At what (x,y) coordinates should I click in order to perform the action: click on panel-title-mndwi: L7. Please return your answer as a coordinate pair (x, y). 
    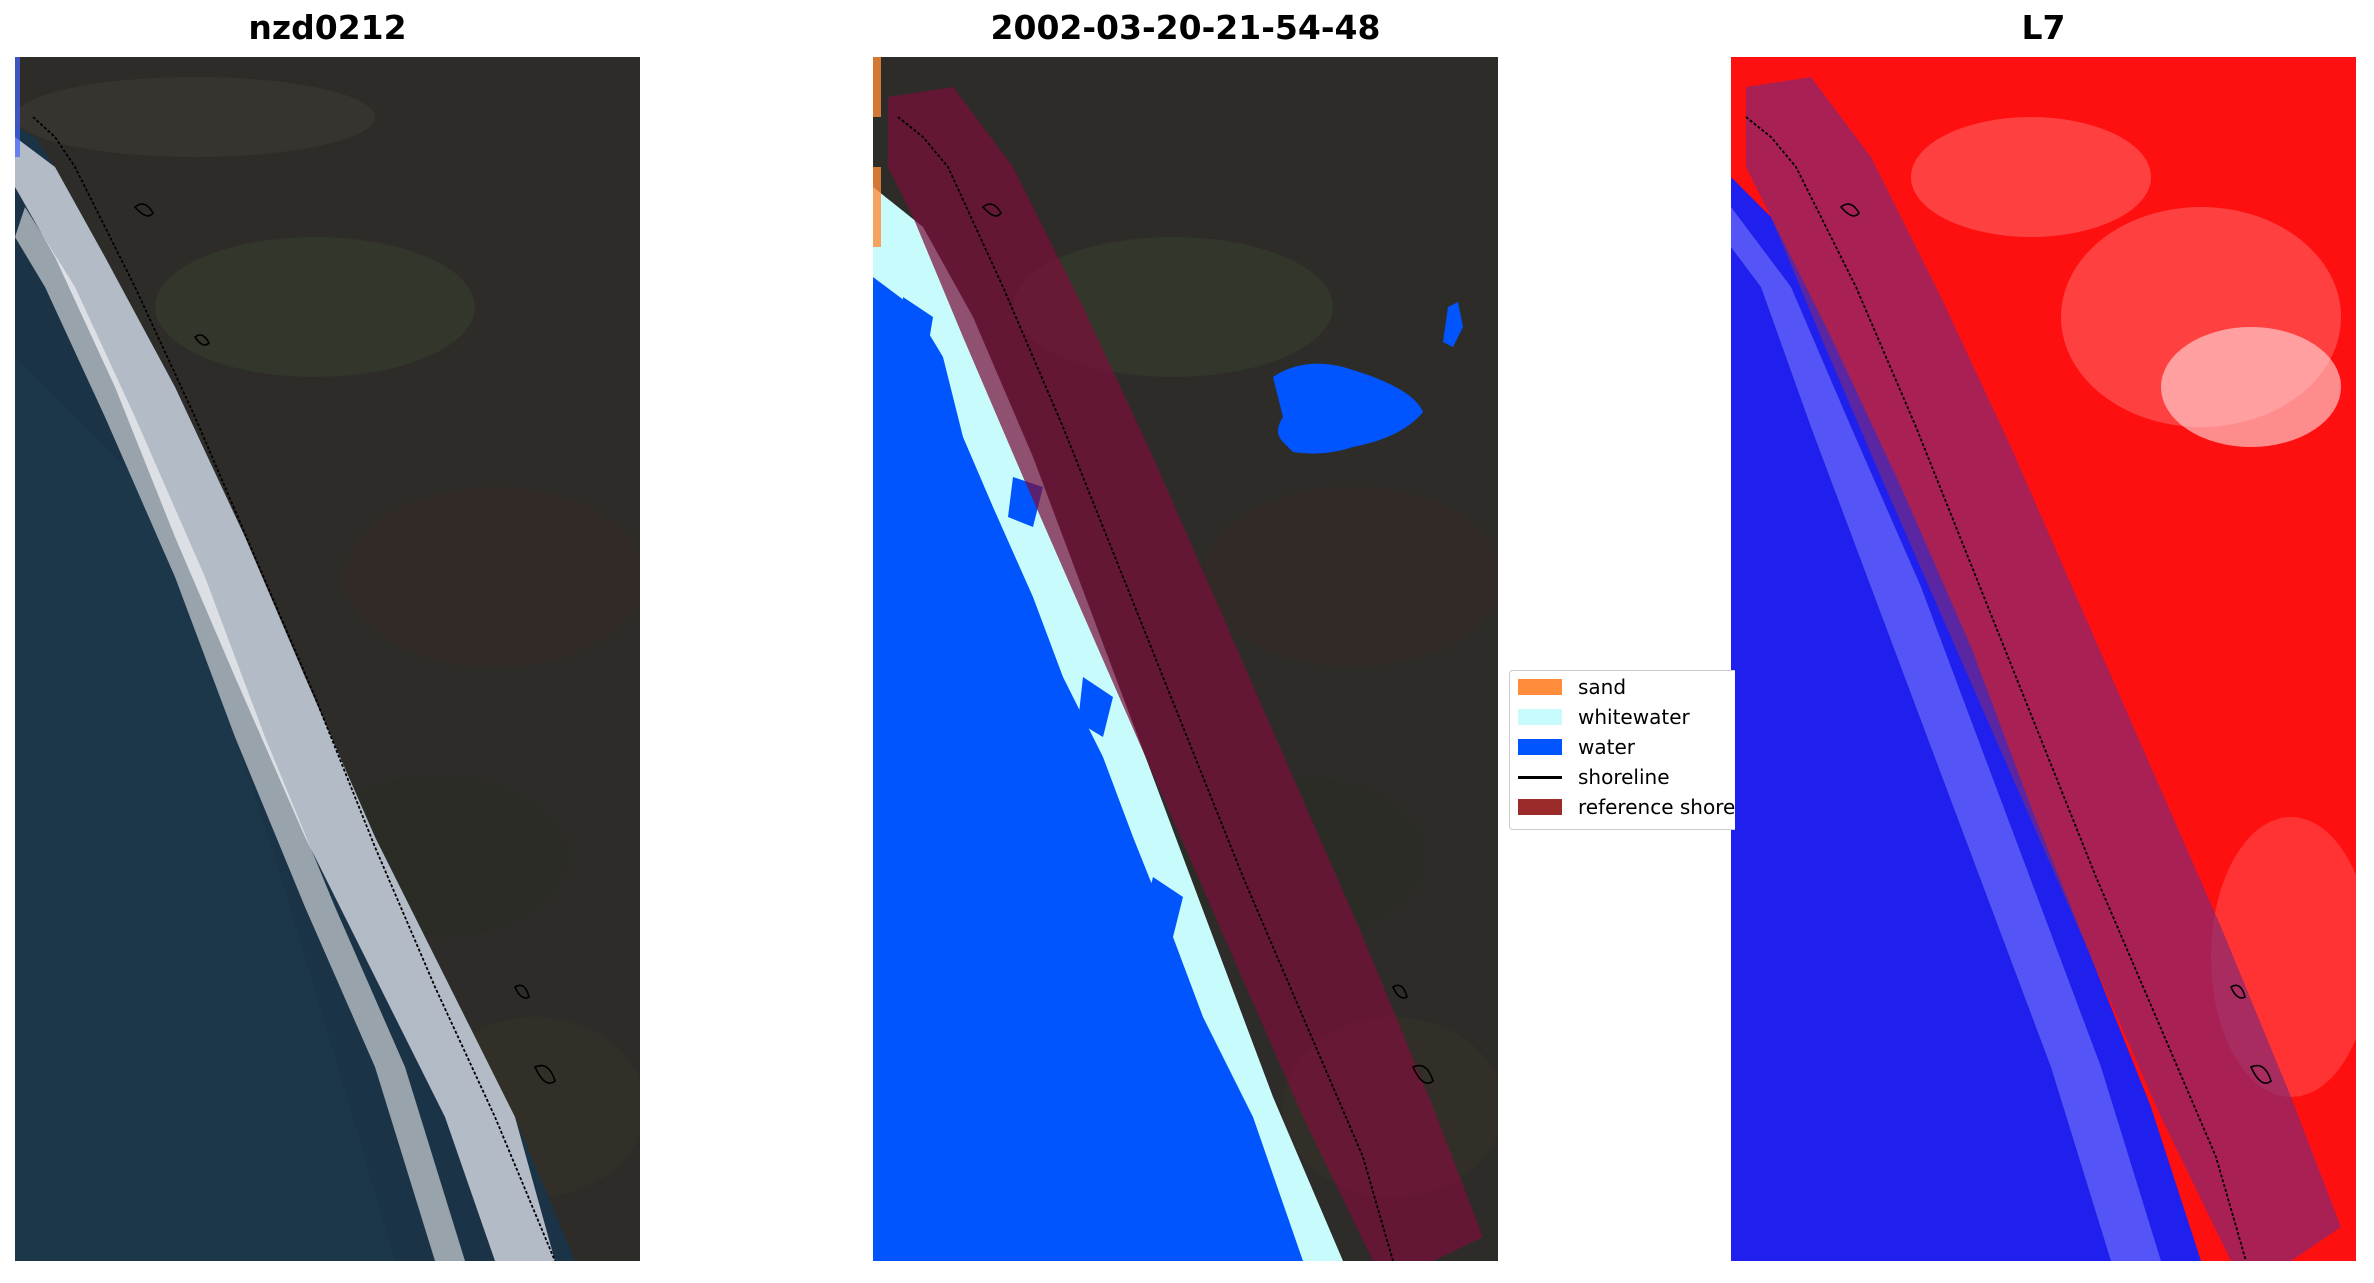
    Looking at the image, I should click on (2043, 27).